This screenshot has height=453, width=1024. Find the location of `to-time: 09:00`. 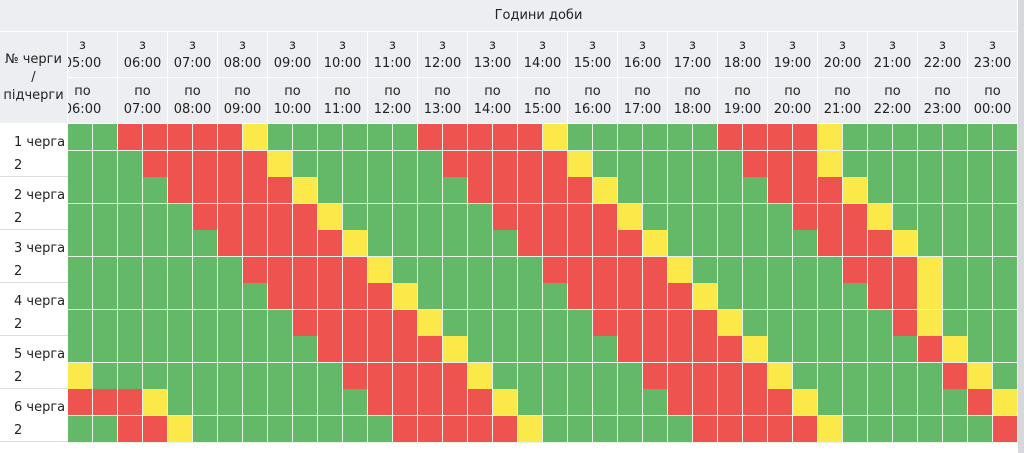

to-time: 09:00 is located at coordinates (242, 109).